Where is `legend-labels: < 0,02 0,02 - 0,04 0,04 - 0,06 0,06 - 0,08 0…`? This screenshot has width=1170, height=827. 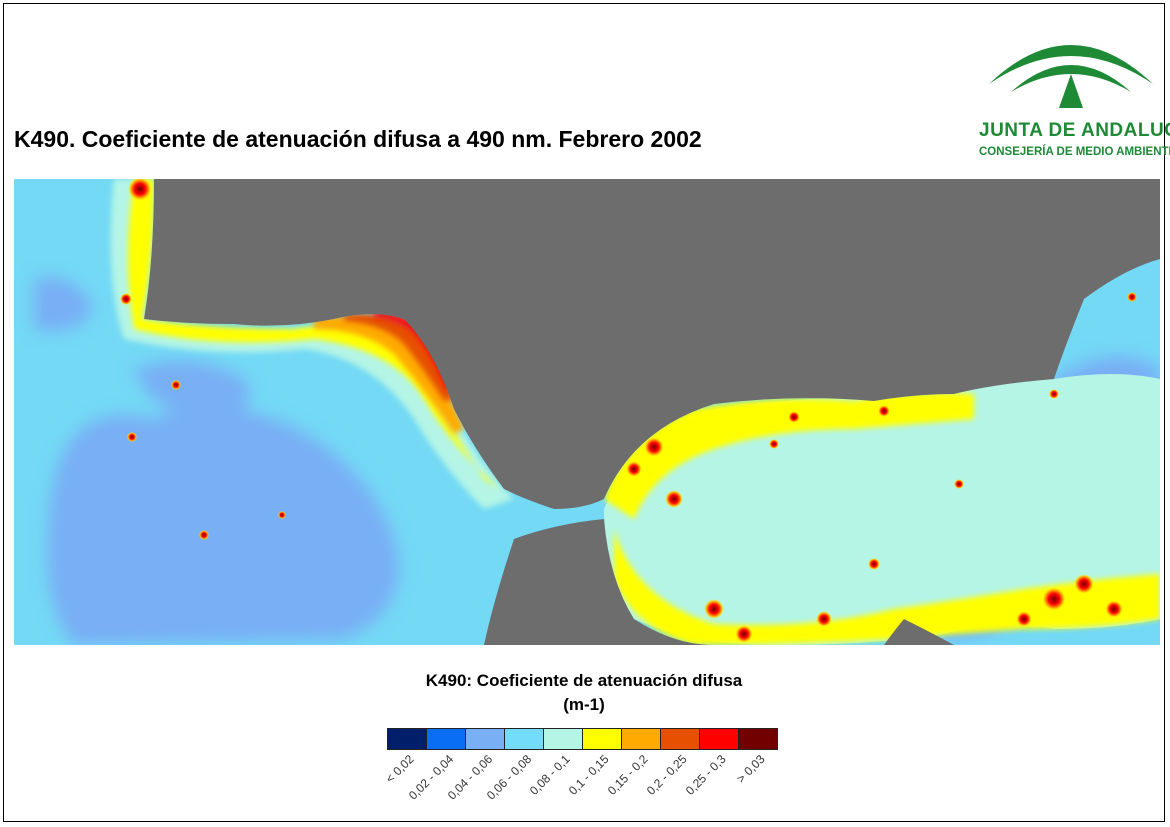 legend-labels: < 0,02 0,02 - 0,04 0,04 - 0,06 0,06 - 0,08 0… is located at coordinates (580, 787).